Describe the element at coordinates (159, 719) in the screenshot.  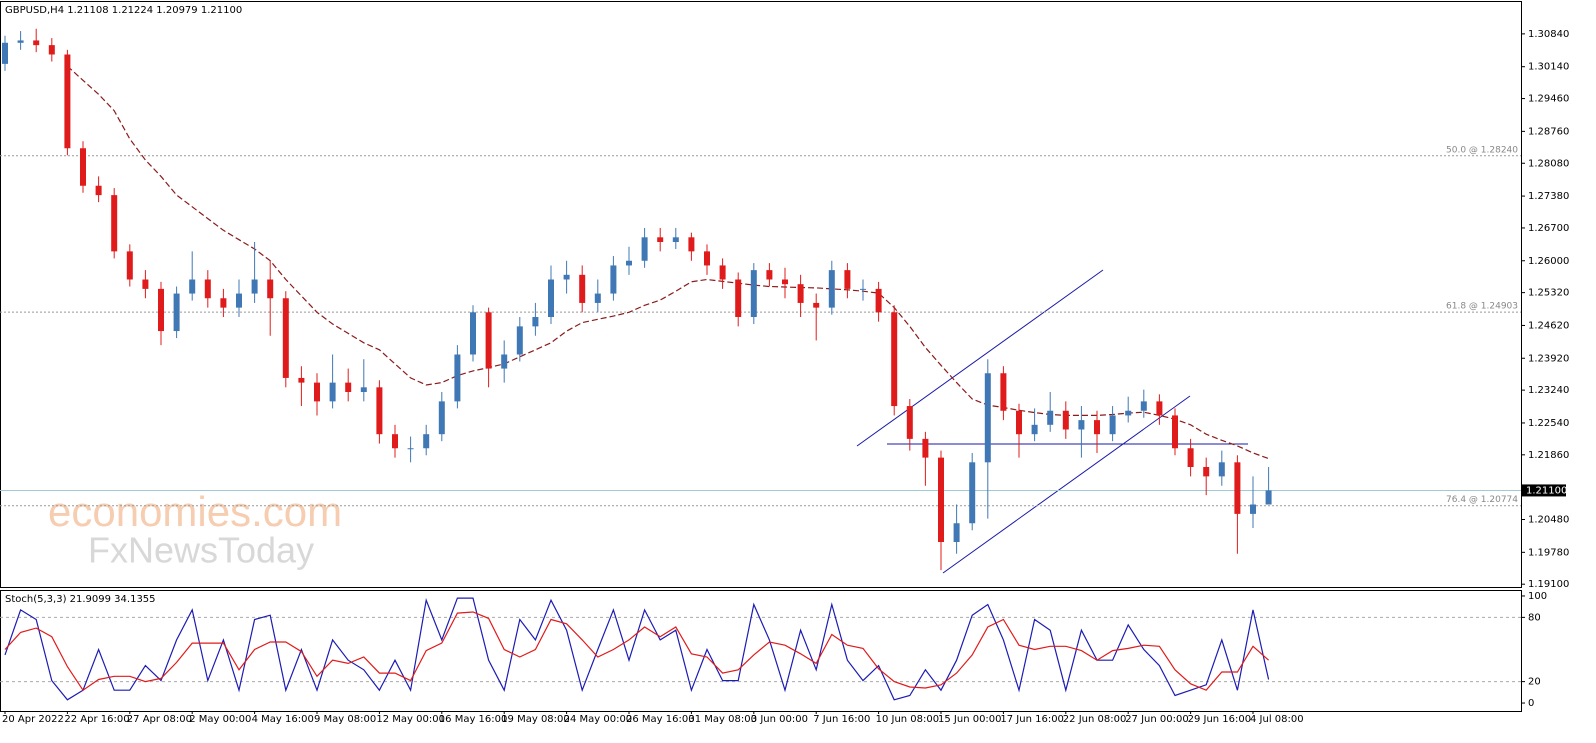
I see `x-tick-label: 27 Apr 08:00` at that location.